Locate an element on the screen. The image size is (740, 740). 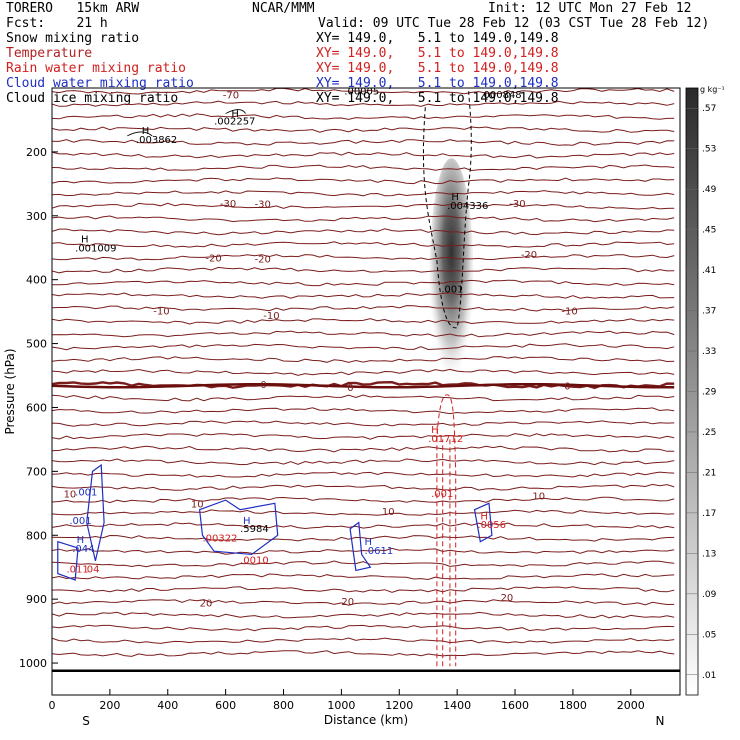
rain-contour-inner is located at coordinates (446, 553).